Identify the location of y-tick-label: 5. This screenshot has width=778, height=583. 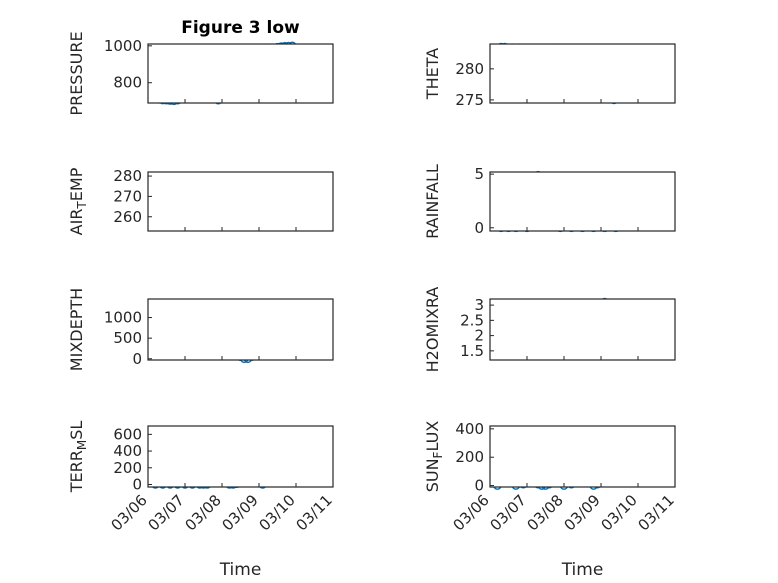
(479, 174).